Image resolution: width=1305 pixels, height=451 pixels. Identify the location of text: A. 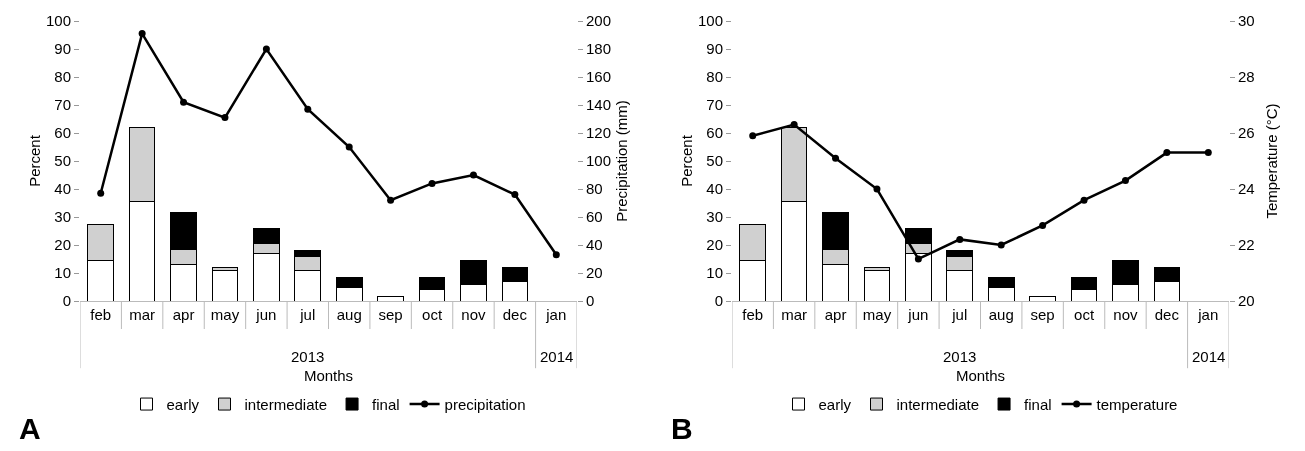
(30, 428).